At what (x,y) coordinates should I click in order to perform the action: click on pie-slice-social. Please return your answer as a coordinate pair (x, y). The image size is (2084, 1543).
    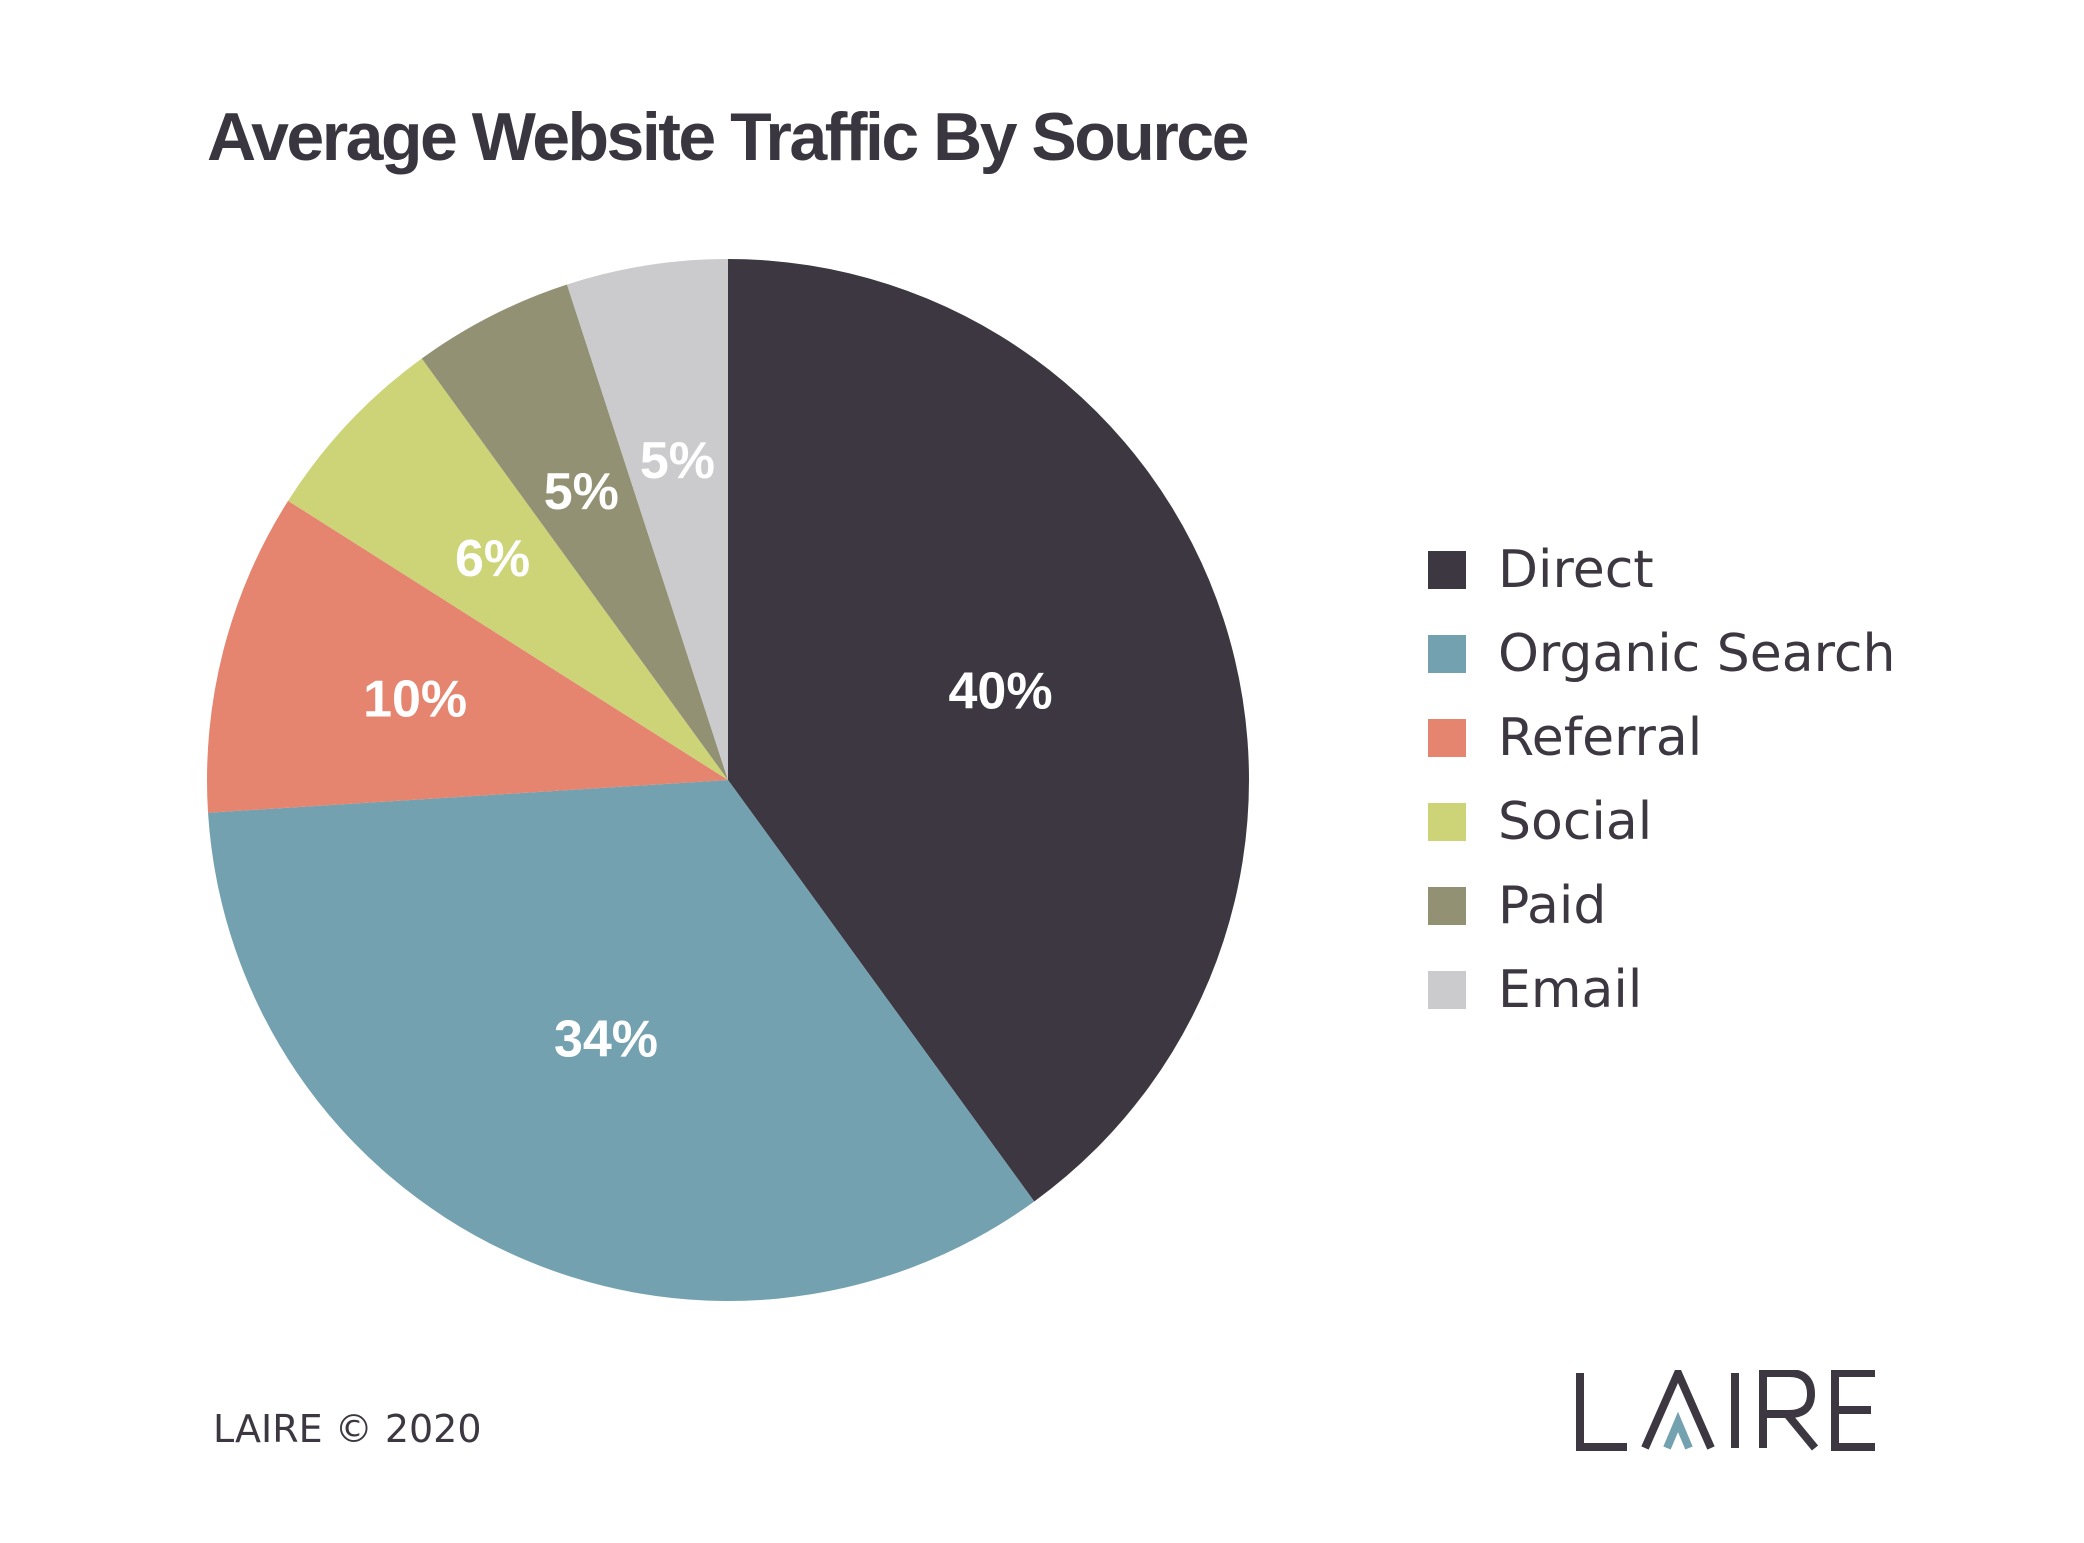
    Looking at the image, I should click on (508, 569).